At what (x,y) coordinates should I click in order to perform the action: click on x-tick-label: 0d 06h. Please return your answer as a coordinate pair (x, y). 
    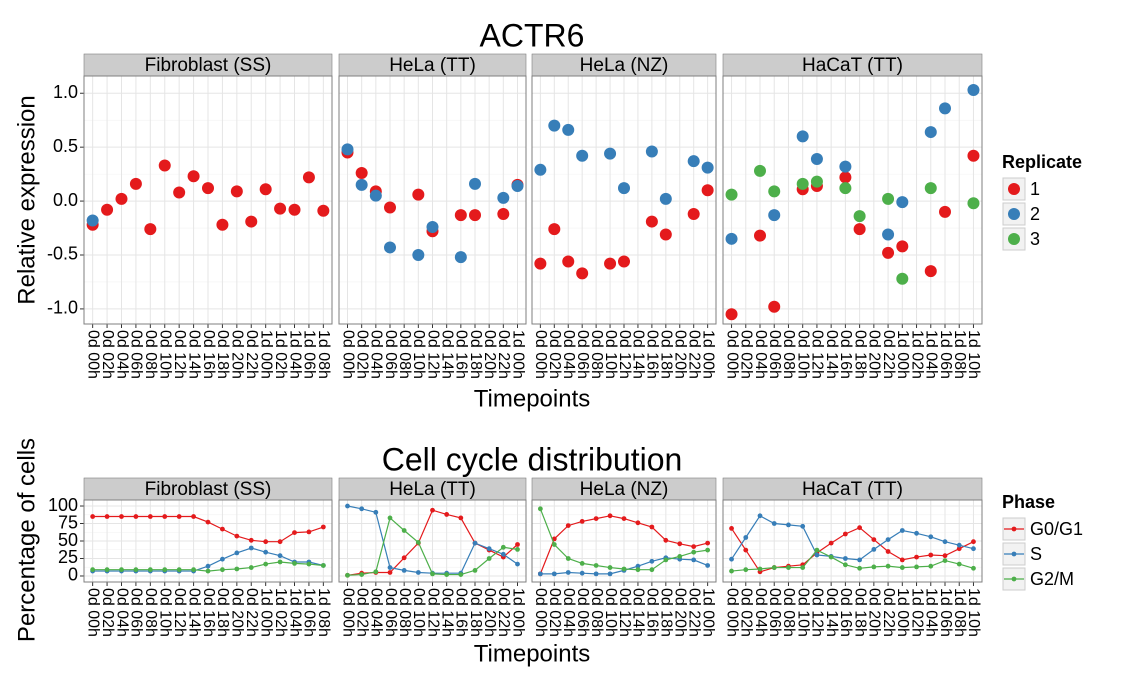
    Looking at the image, I should click on (390, 354).